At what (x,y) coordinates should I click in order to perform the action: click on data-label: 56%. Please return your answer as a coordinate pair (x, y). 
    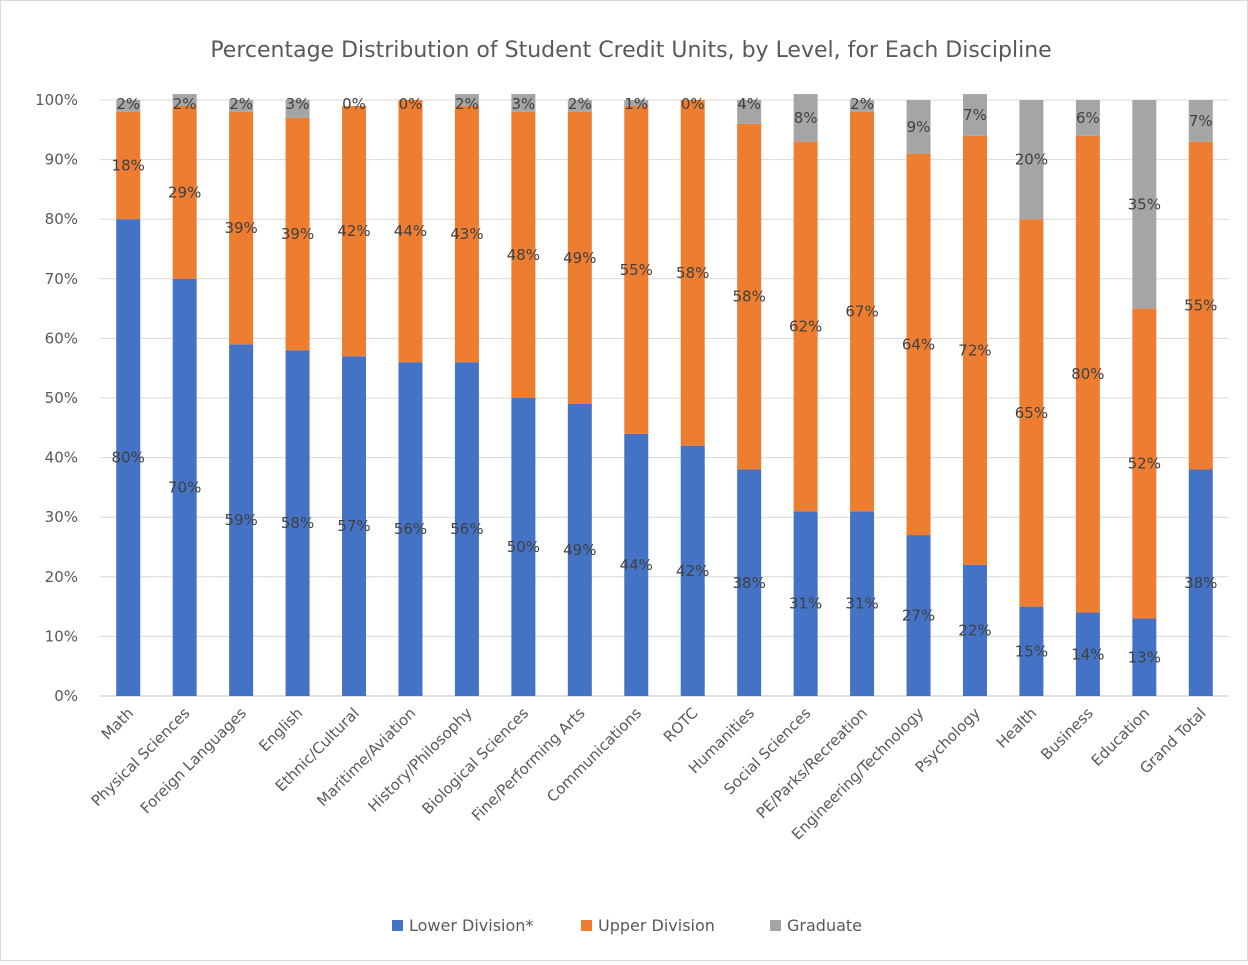
    Looking at the image, I should click on (410, 529).